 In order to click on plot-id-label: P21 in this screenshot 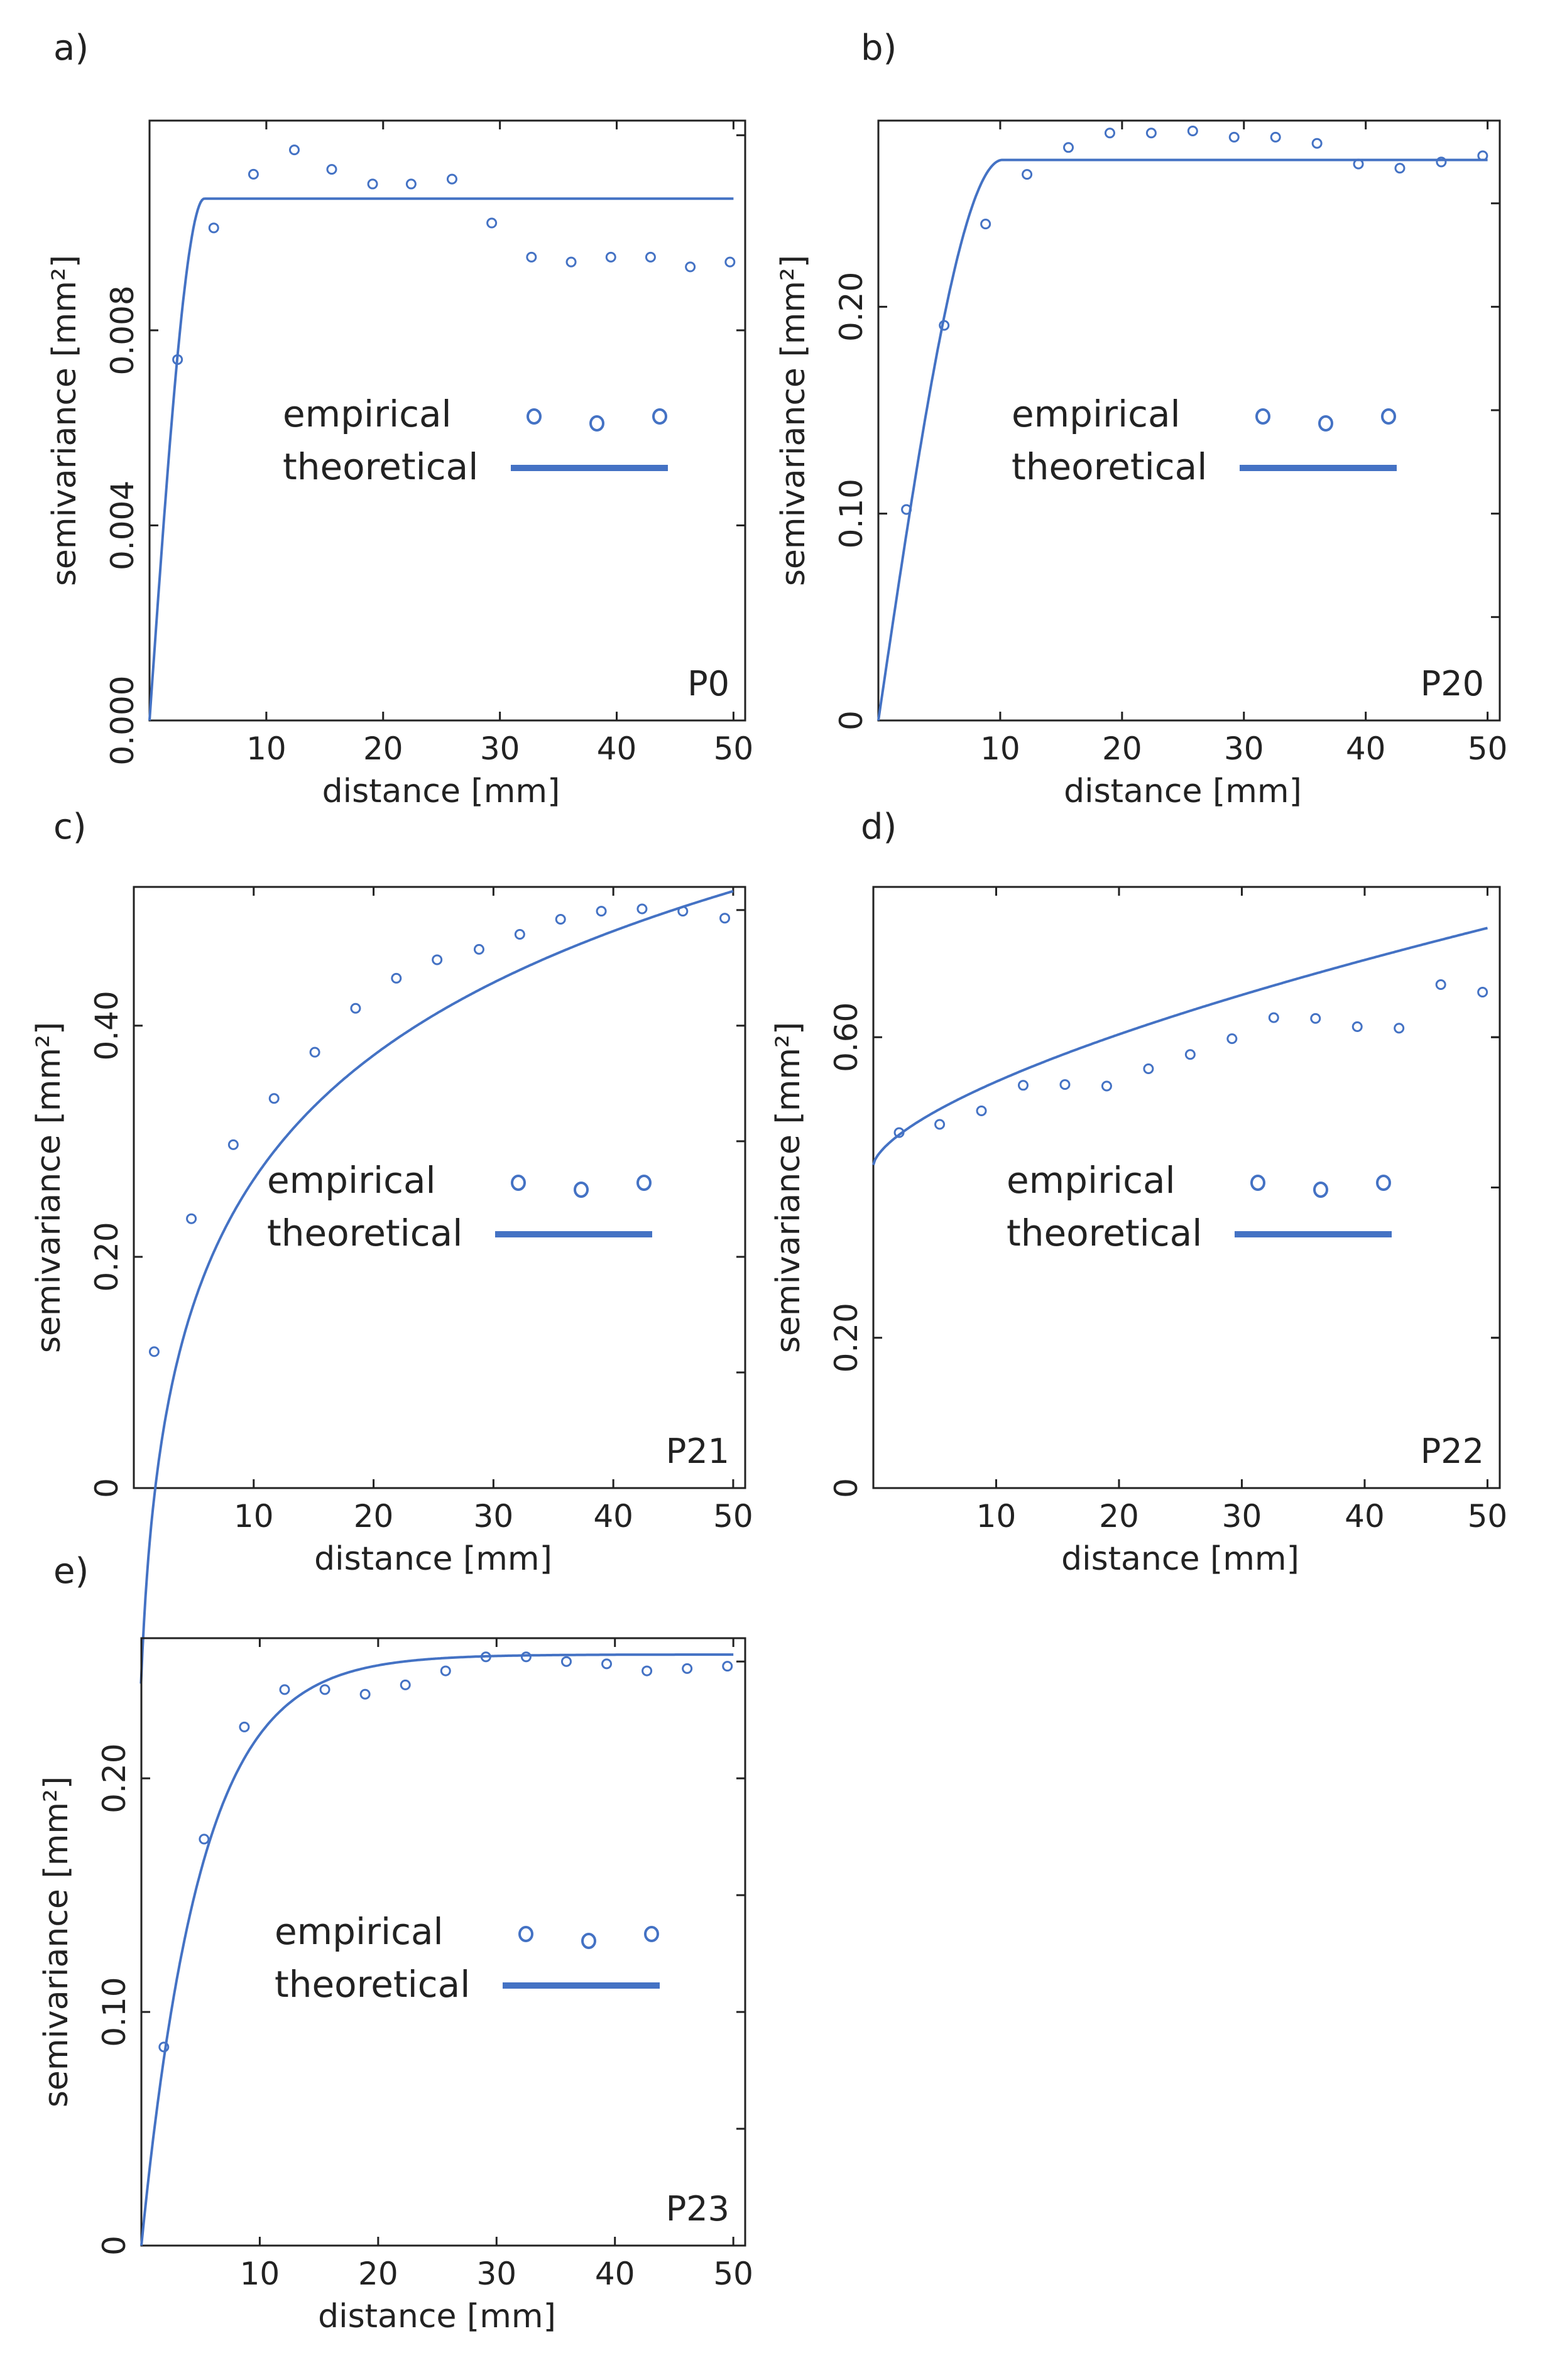, I will do `click(697, 1451)`.